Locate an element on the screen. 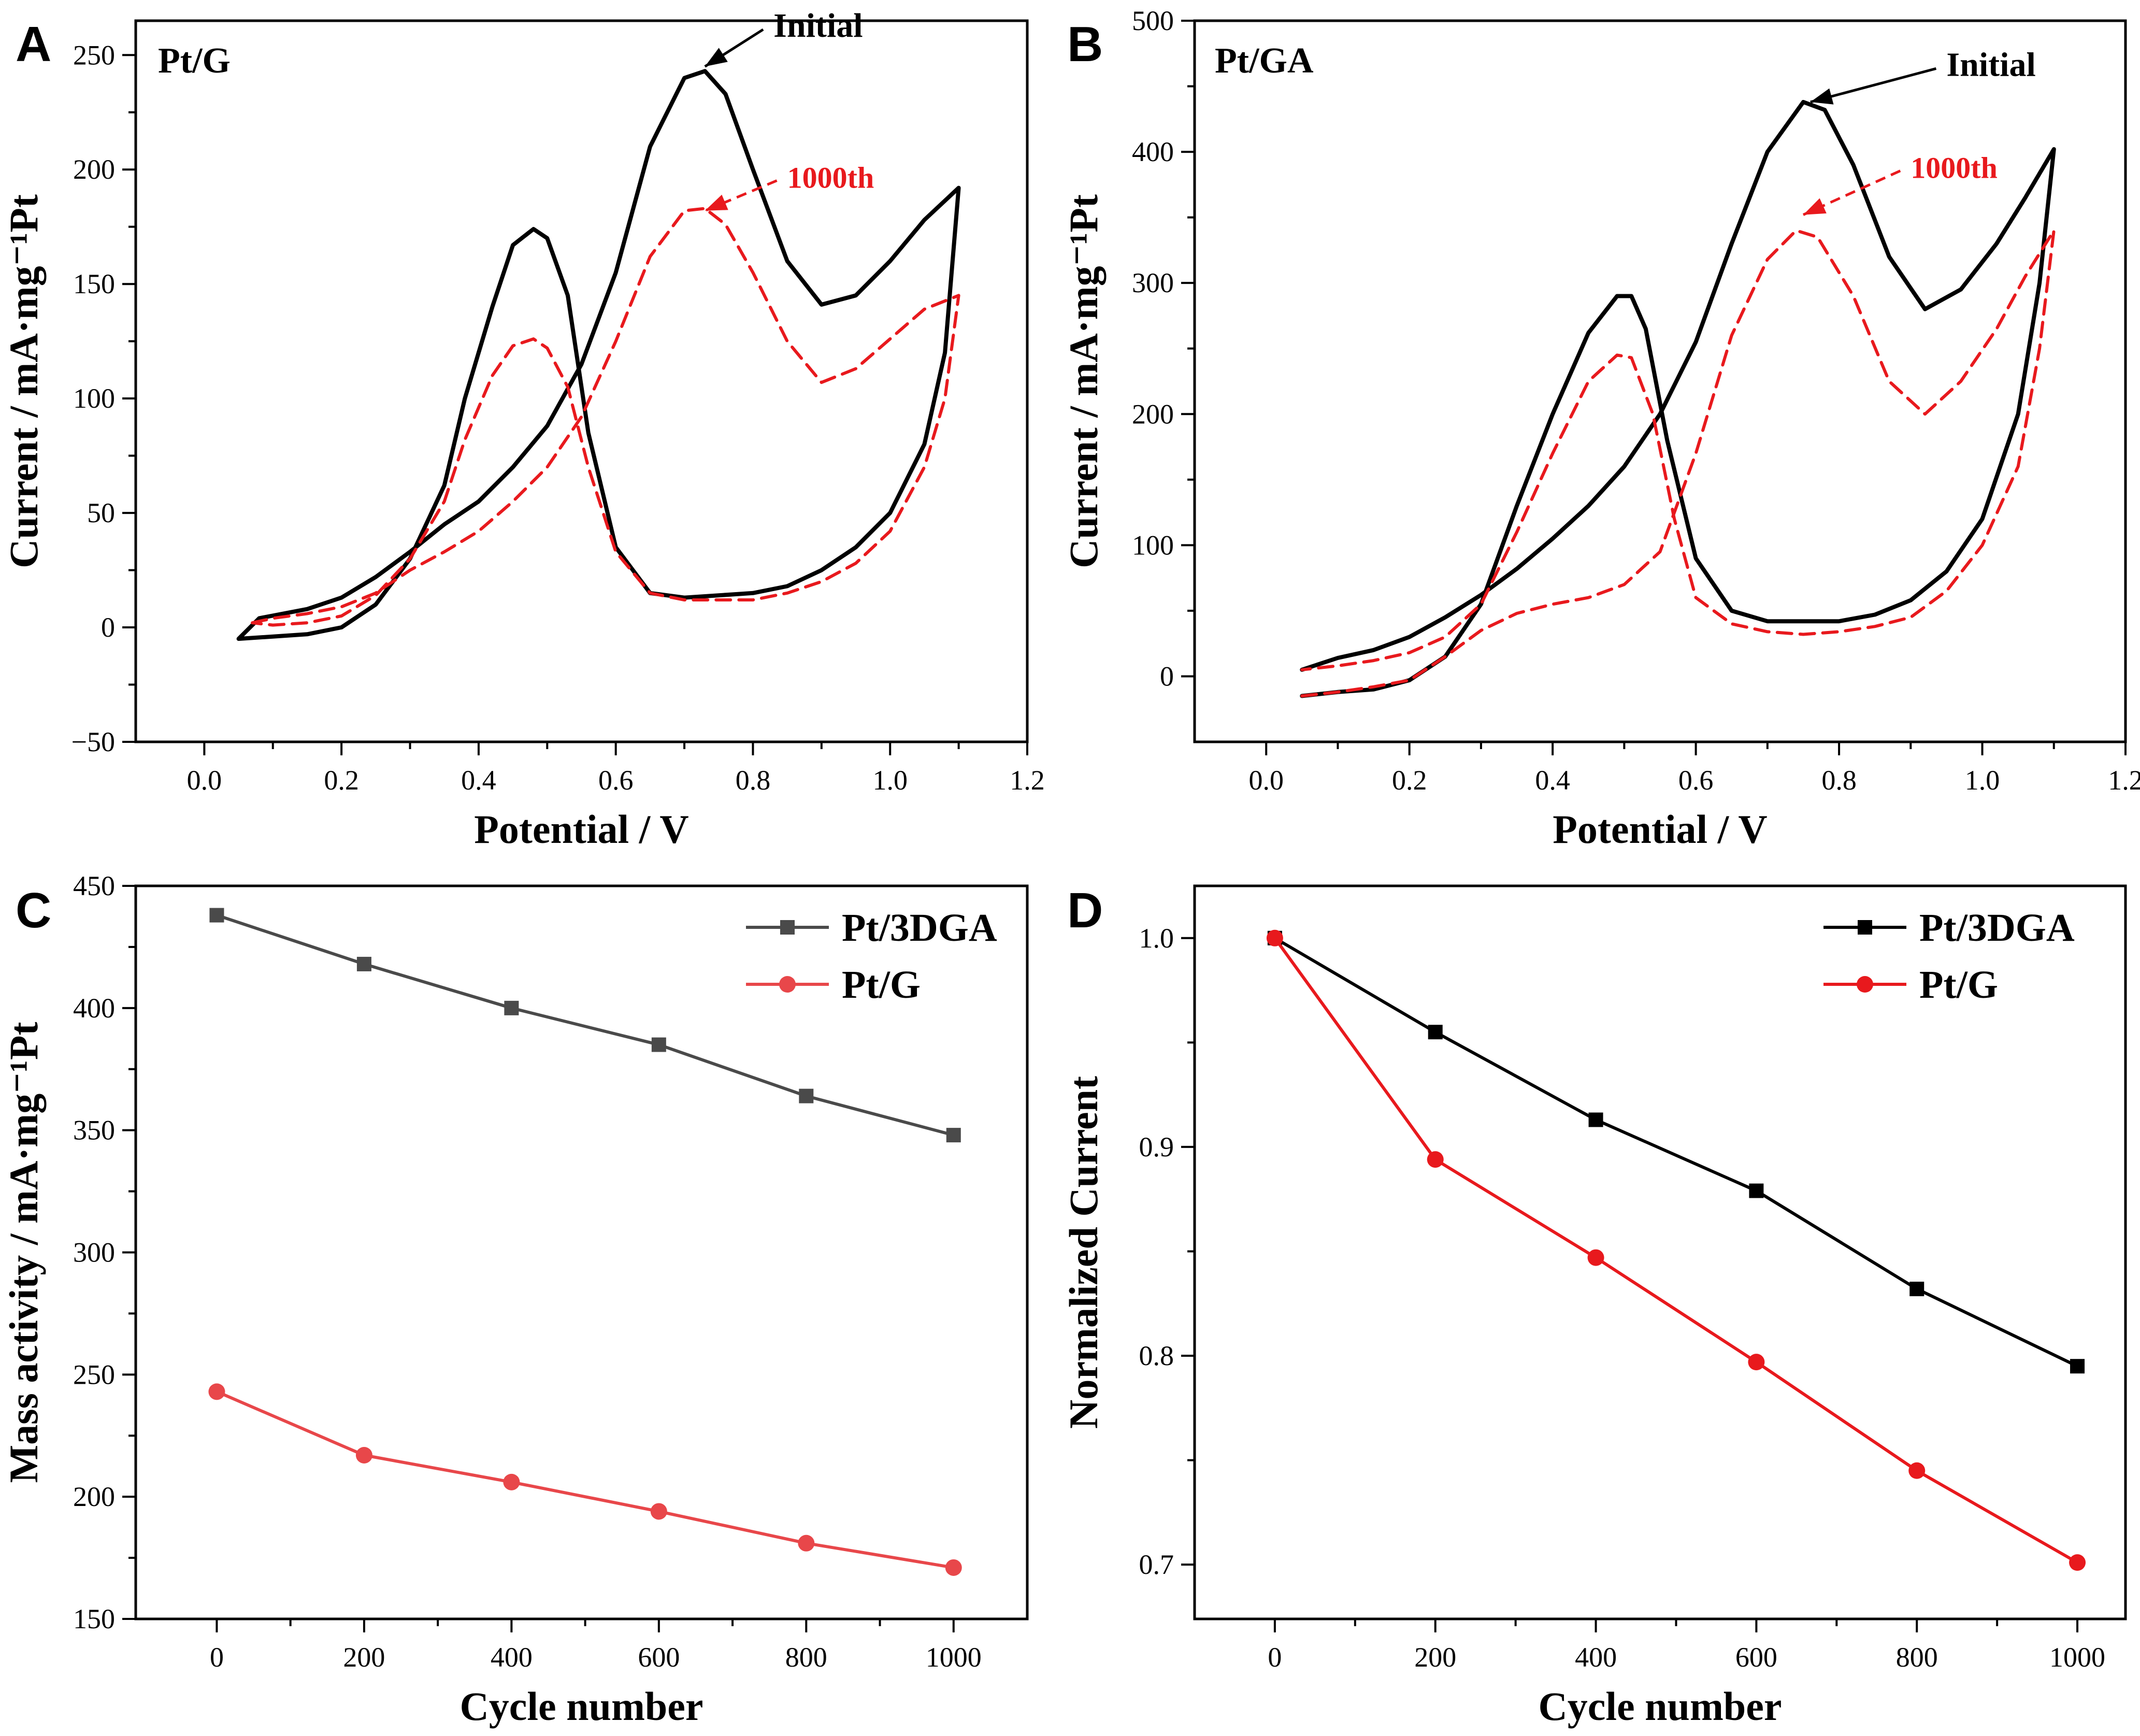 This screenshot has height=1736, width=2140. y-tick-label: 500 is located at coordinates (1153, 20).